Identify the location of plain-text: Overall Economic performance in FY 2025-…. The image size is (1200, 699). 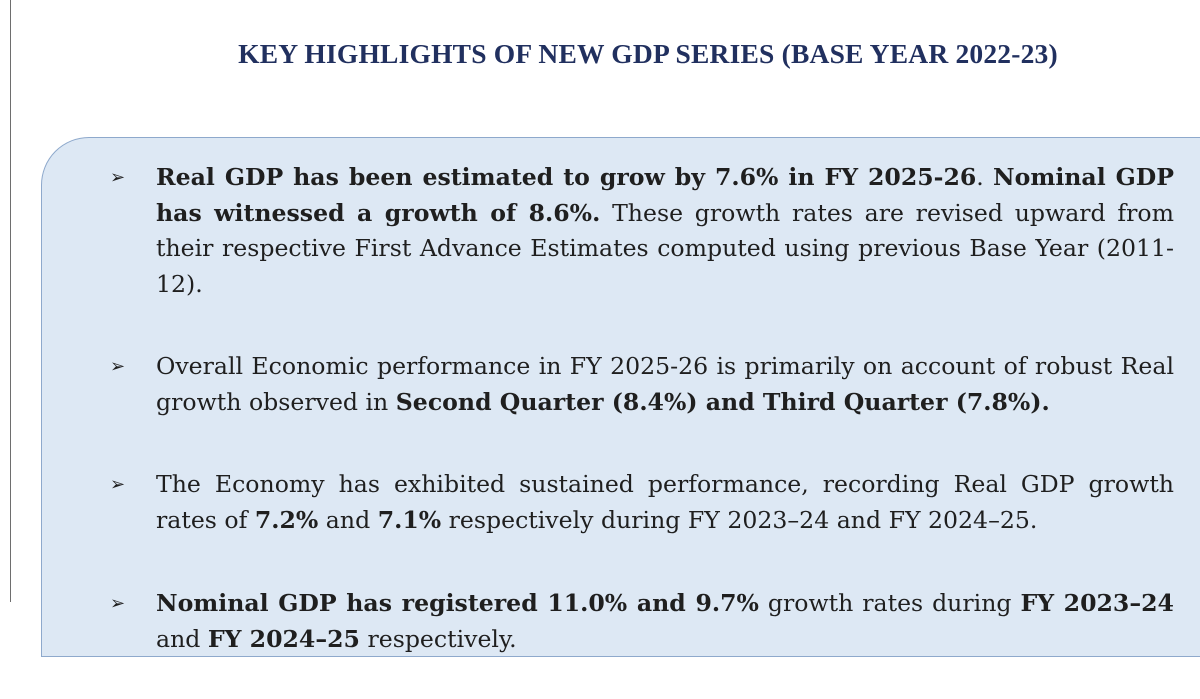
(665, 384).